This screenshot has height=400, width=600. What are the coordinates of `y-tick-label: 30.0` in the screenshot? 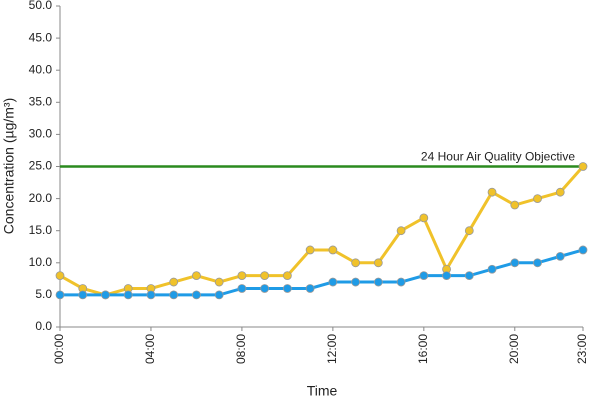 It's located at (41, 134).